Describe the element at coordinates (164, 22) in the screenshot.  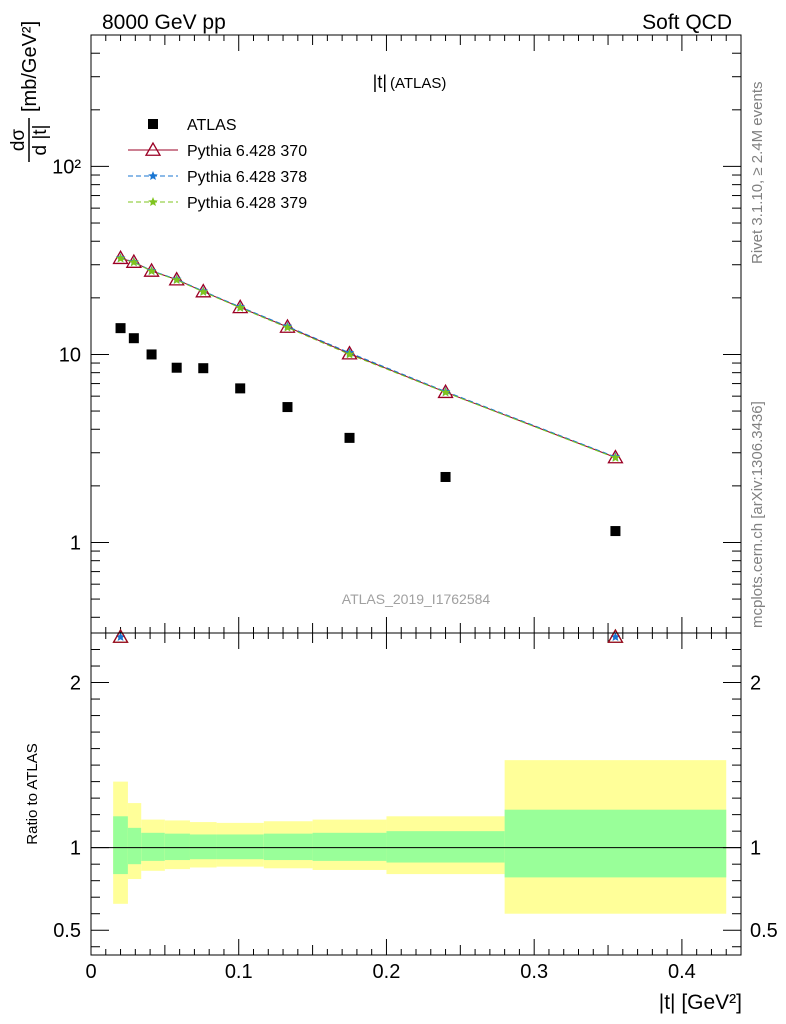
I see `header-left: 8000 GeV pp` at that location.